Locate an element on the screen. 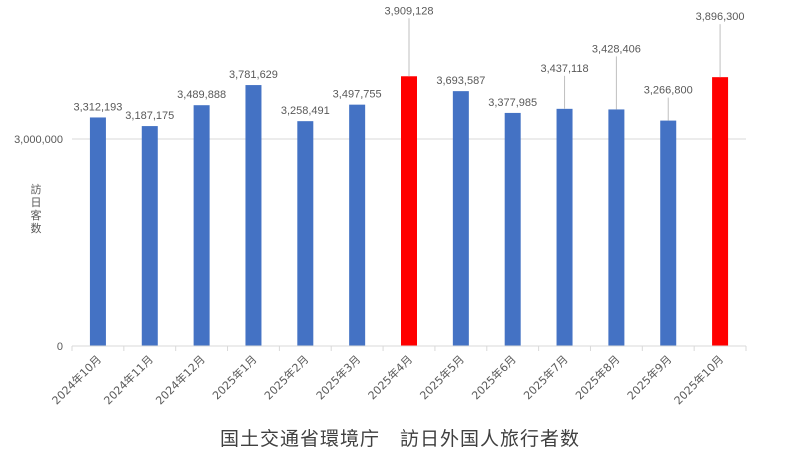 This screenshot has height=469, width=800. data-label: 3,497,755 is located at coordinates (357, 95).